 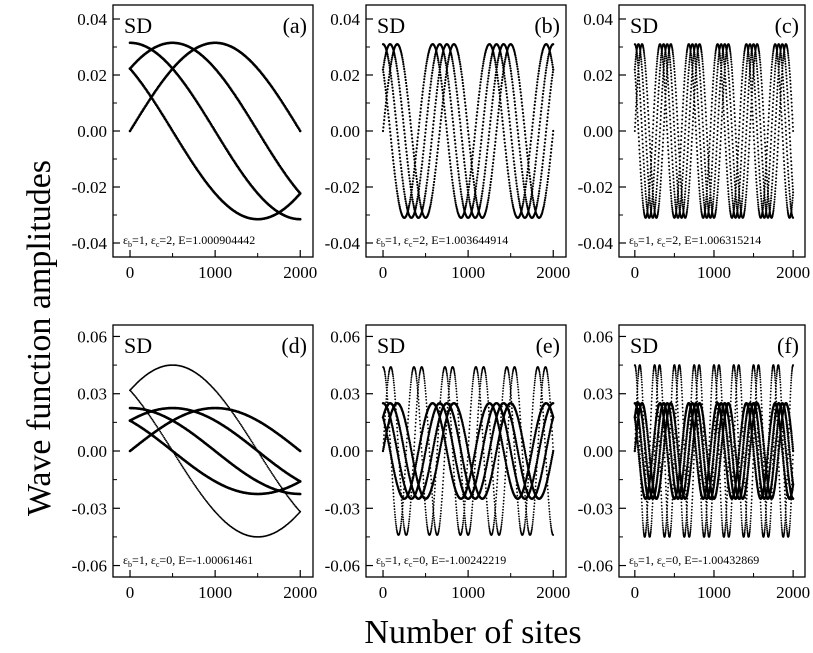 What do you see at coordinates (345, 131) in the screenshot?
I see `y-tick-label: 0.00` at bounding box center [345, 131].